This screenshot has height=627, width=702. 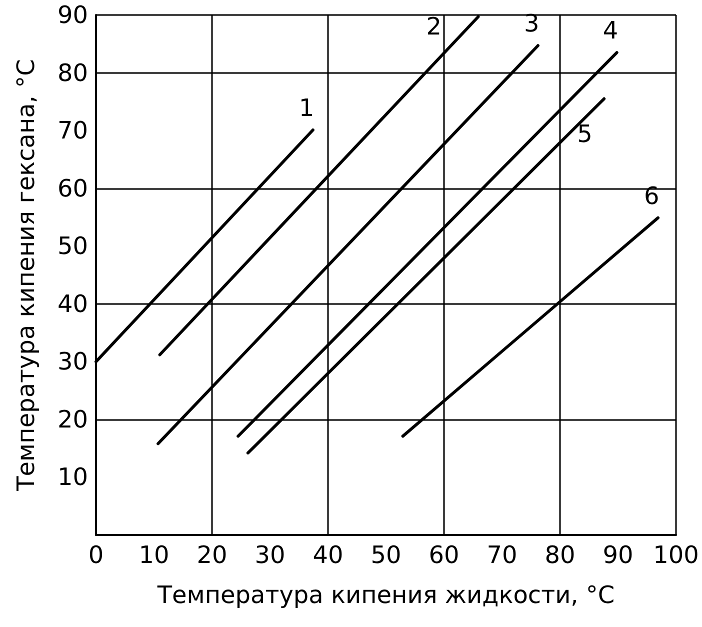 What do you see at coordinates (72, 246) in the screenshot?
I see `y-tick-label: 50` at bounding box center [72, 246].